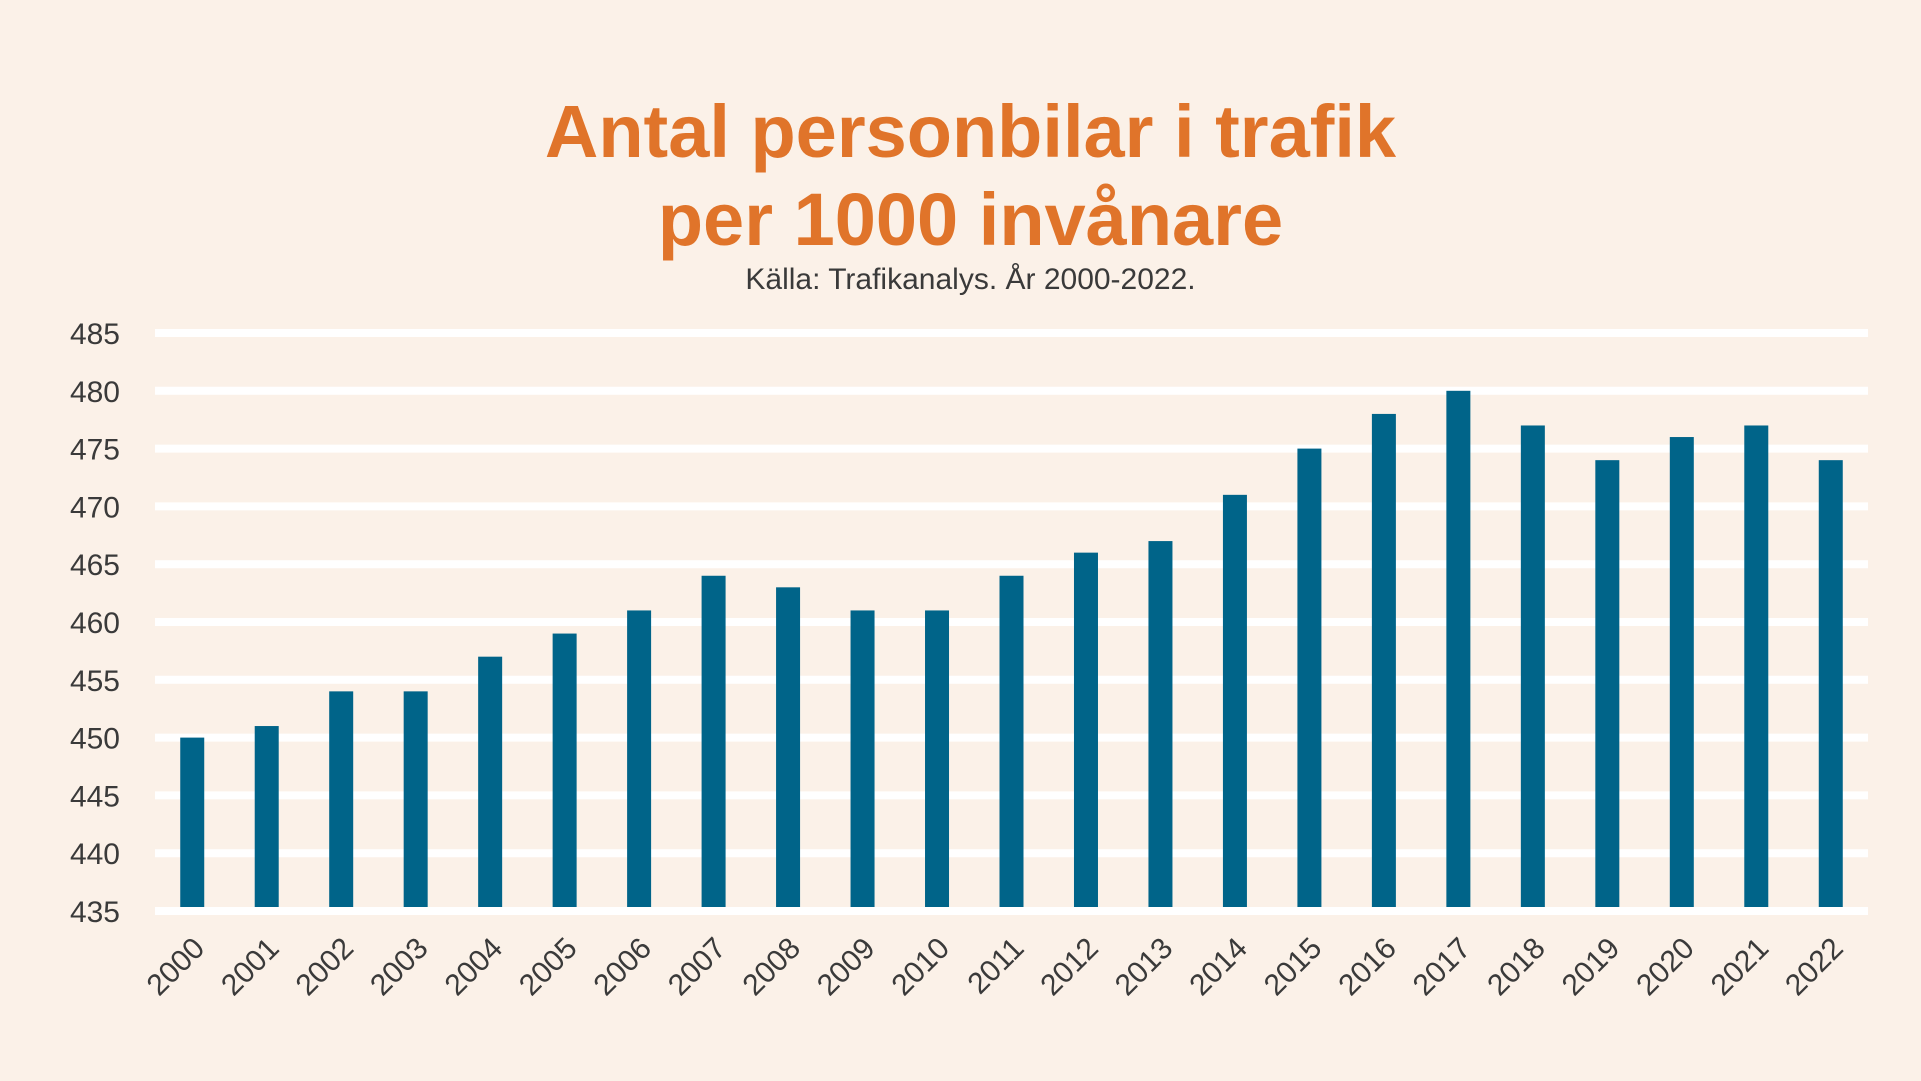  What do you see at coordinates (1814, 967) in the screenshot?
I see `x-tick-label: 2022` at bounding box center [1814, 967].